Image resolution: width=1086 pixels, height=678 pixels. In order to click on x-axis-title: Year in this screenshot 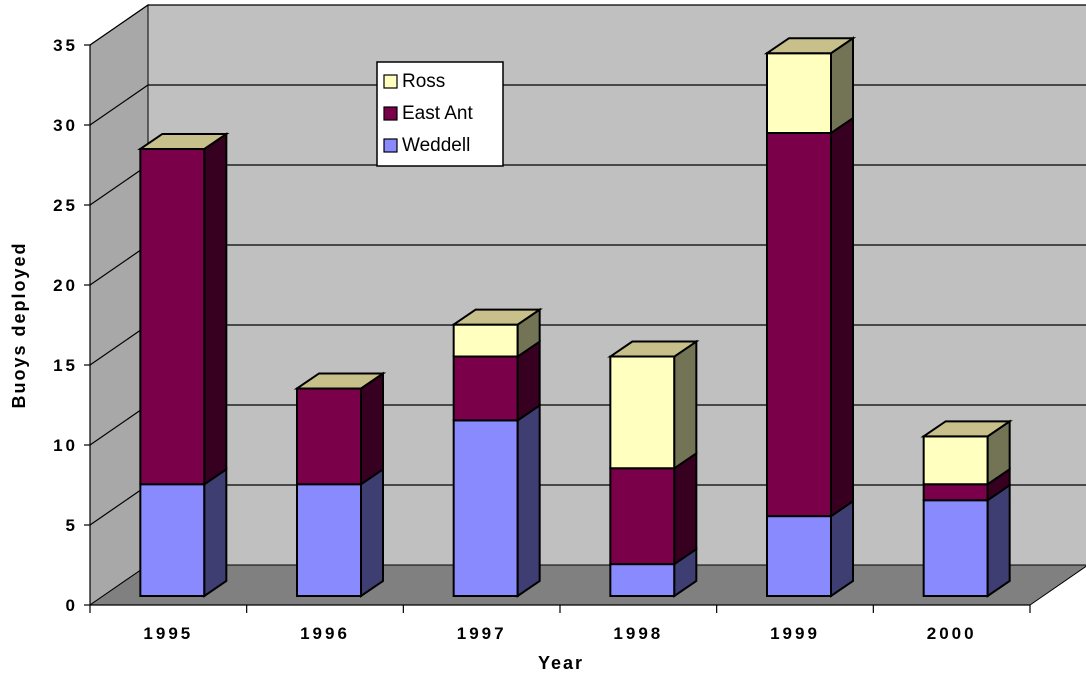, I will do `click(561, 663)`.